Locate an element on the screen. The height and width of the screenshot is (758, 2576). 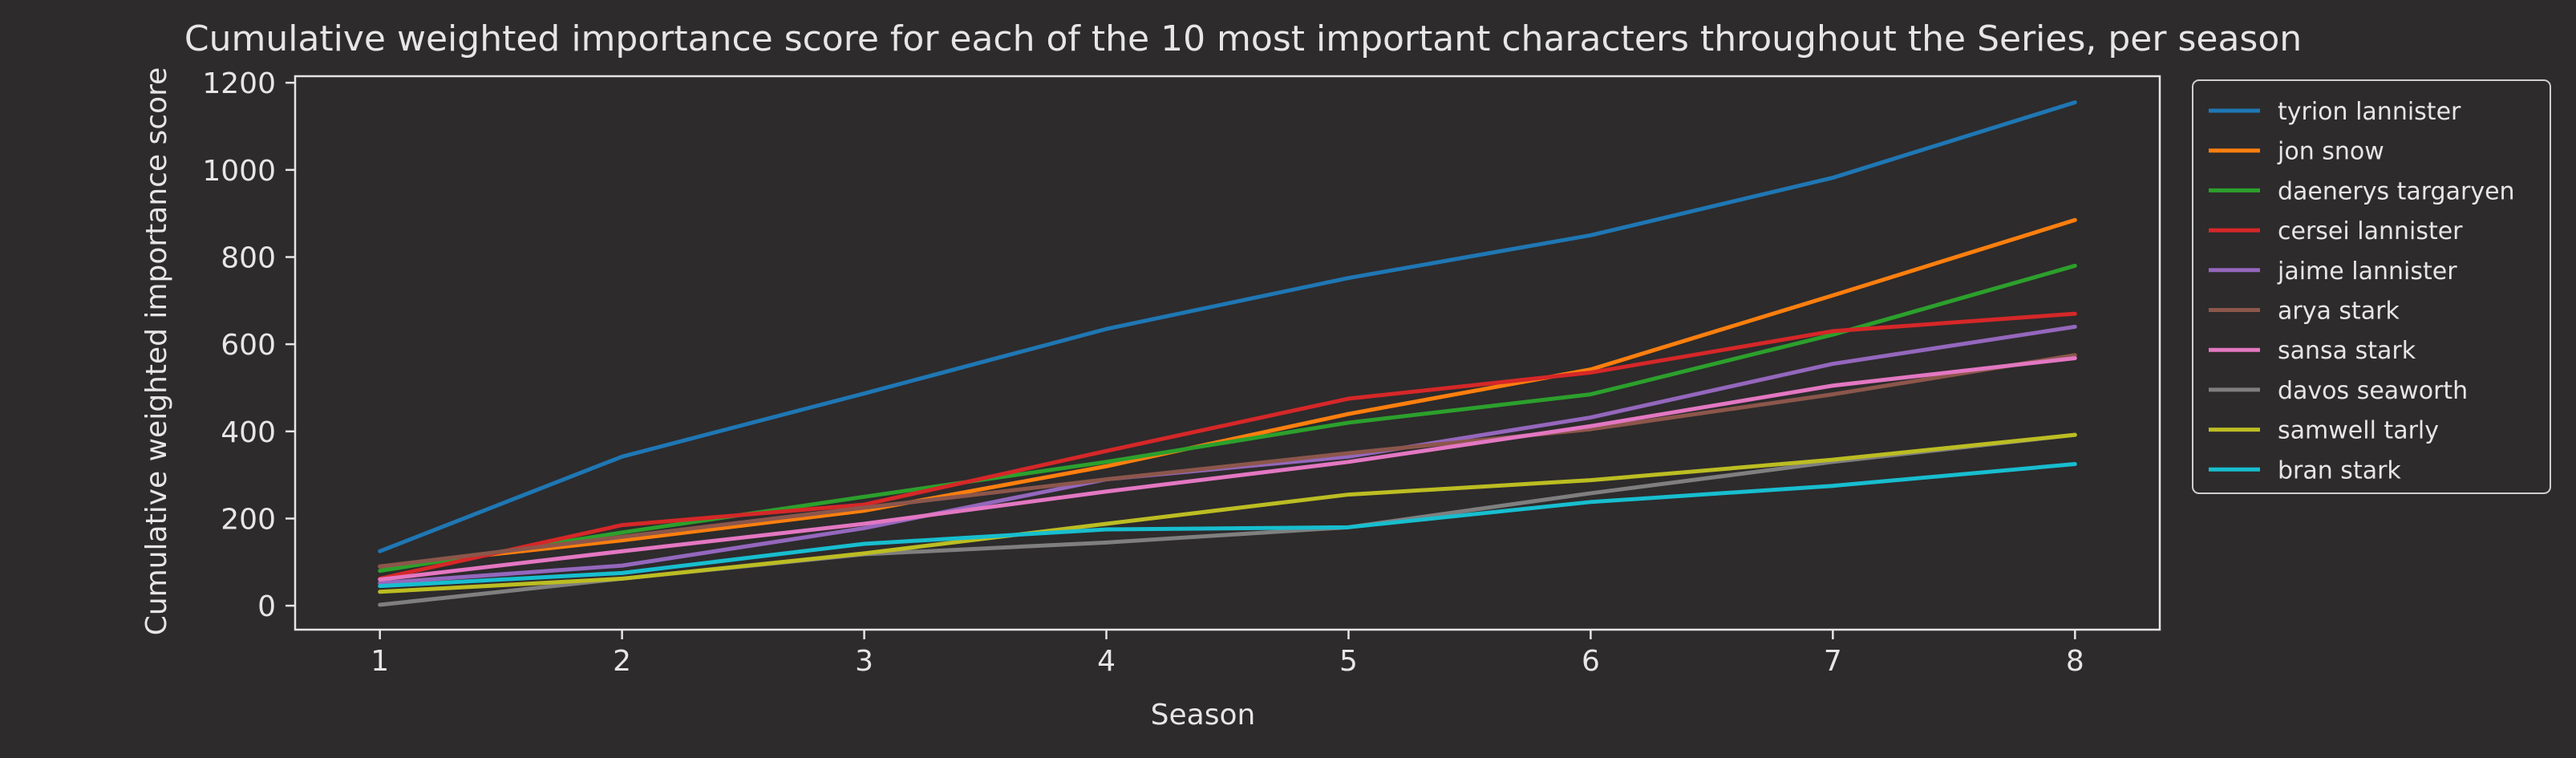
y-tick-label: 0 is located at coordinates (266, 606).